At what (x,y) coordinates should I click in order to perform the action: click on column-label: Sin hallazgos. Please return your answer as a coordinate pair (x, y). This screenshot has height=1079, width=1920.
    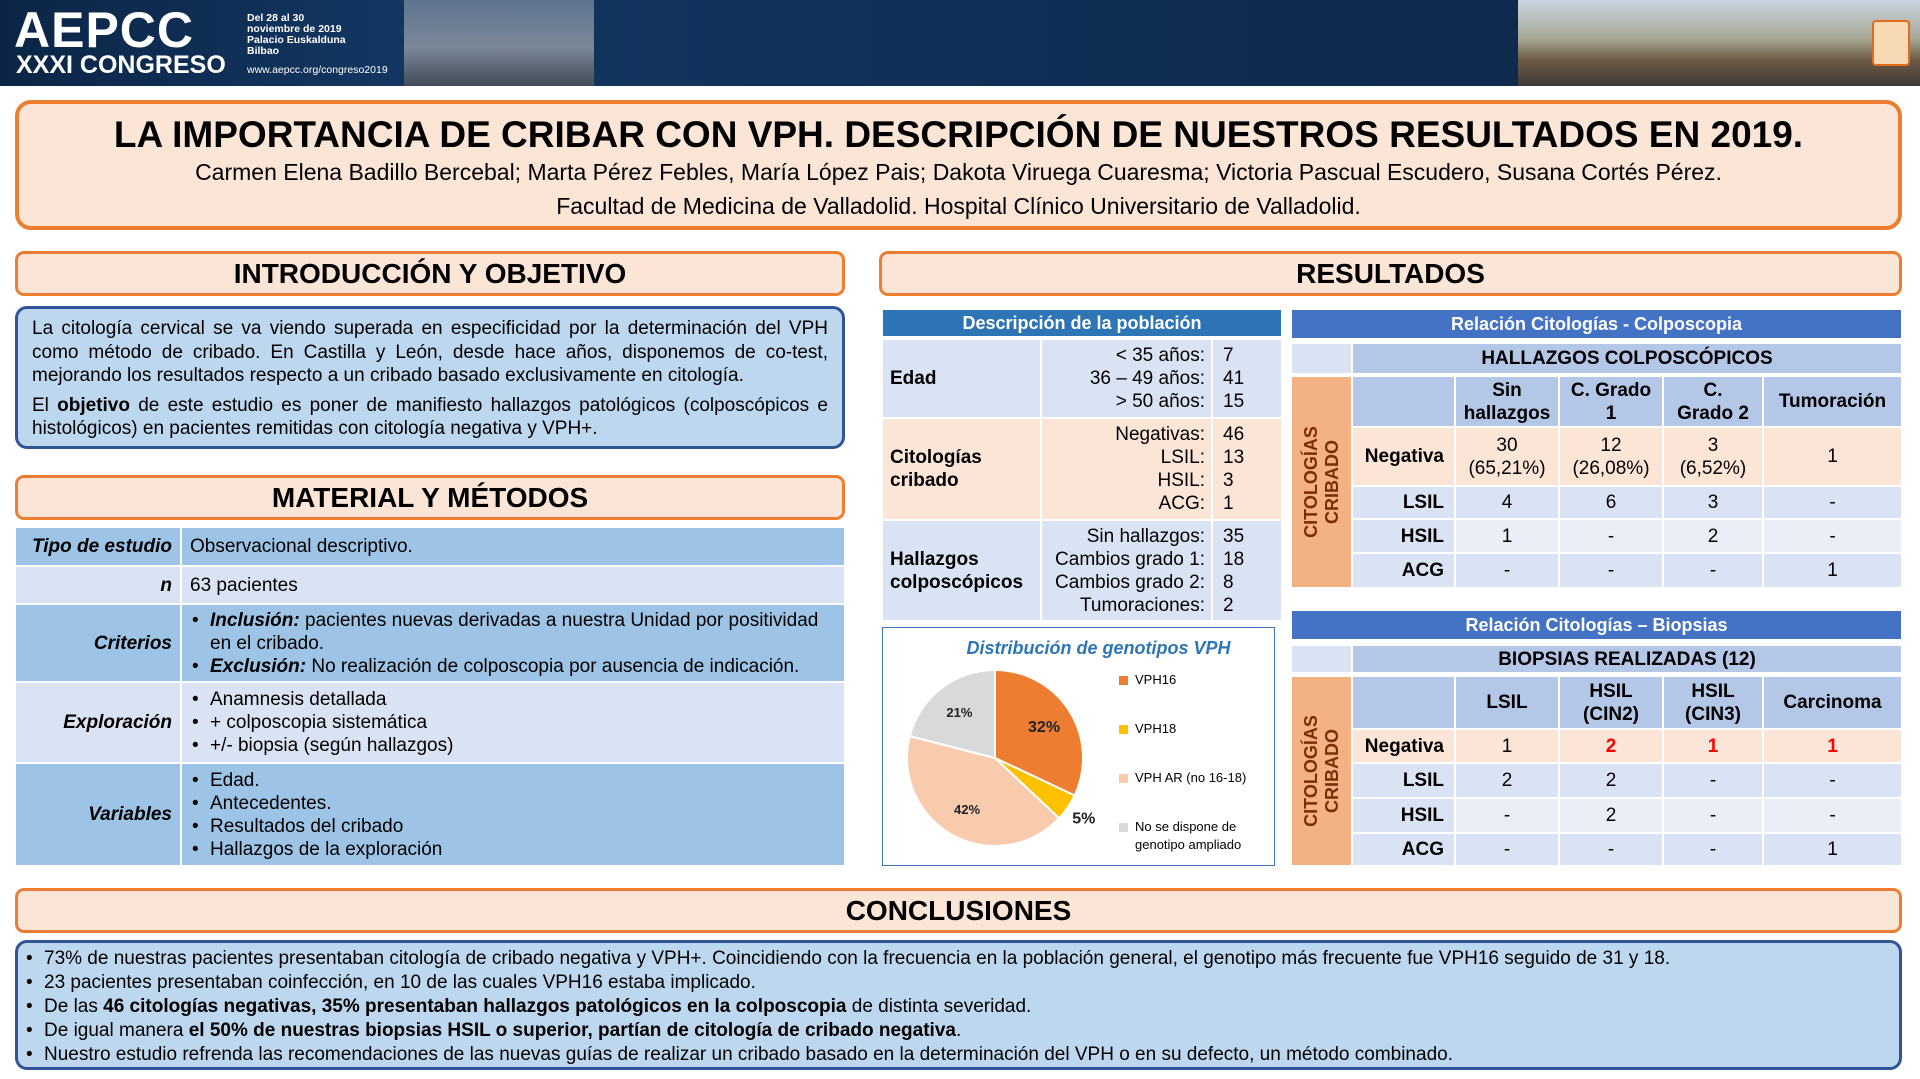
    Looking at the image, I should click on (1507, 401).